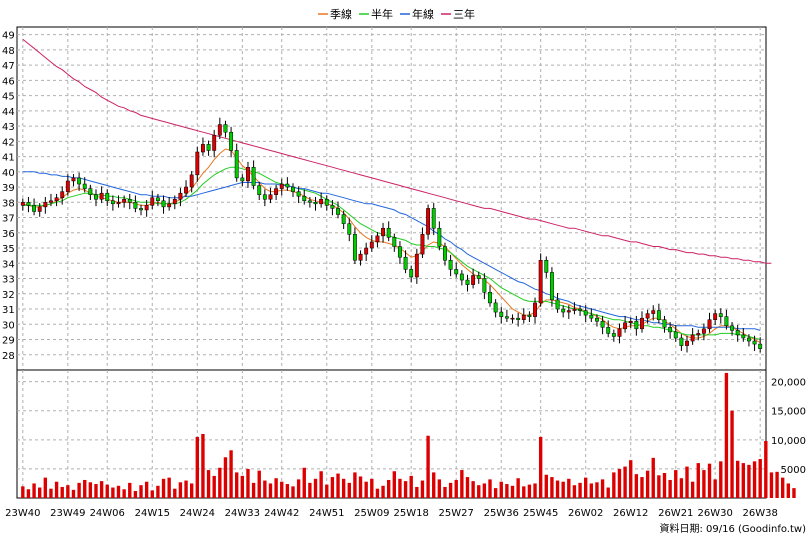  Describe the element at coordinates (8, 203) in the screenshot. I see `price-tick-38: 38` at that location.